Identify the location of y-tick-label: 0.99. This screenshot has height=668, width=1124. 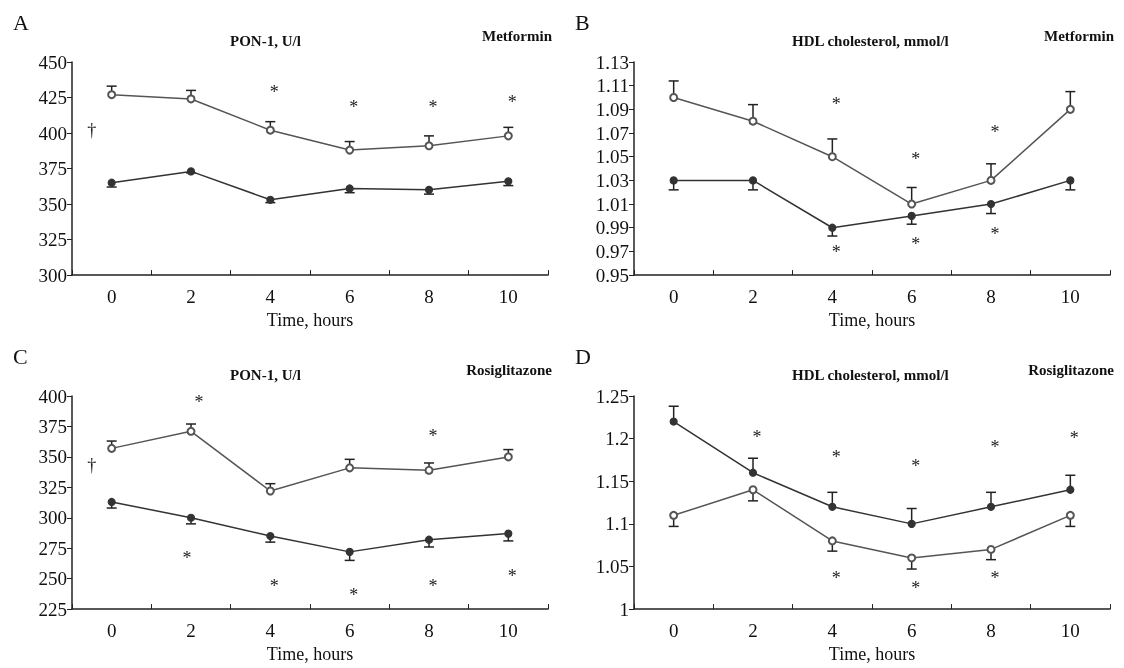
(612, 228).